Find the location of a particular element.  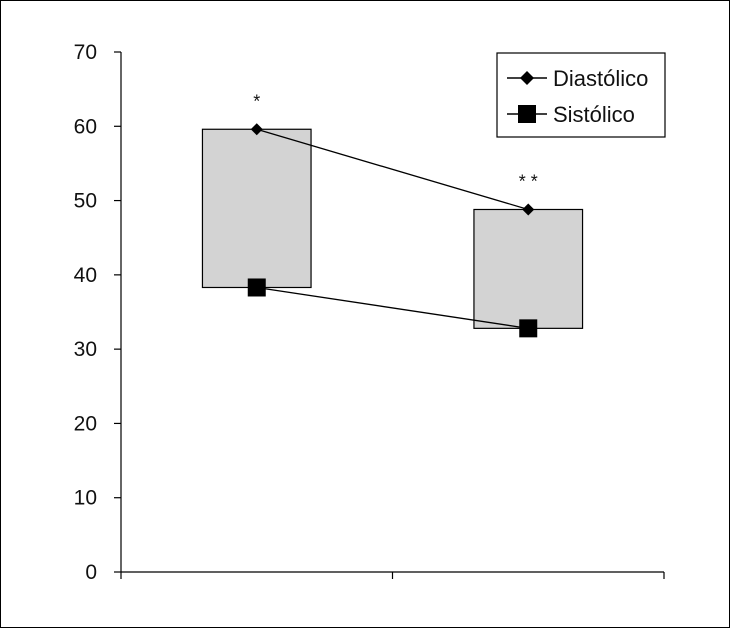

legend-label-sistolico: Sistólico is located at coordinates (594, 114).